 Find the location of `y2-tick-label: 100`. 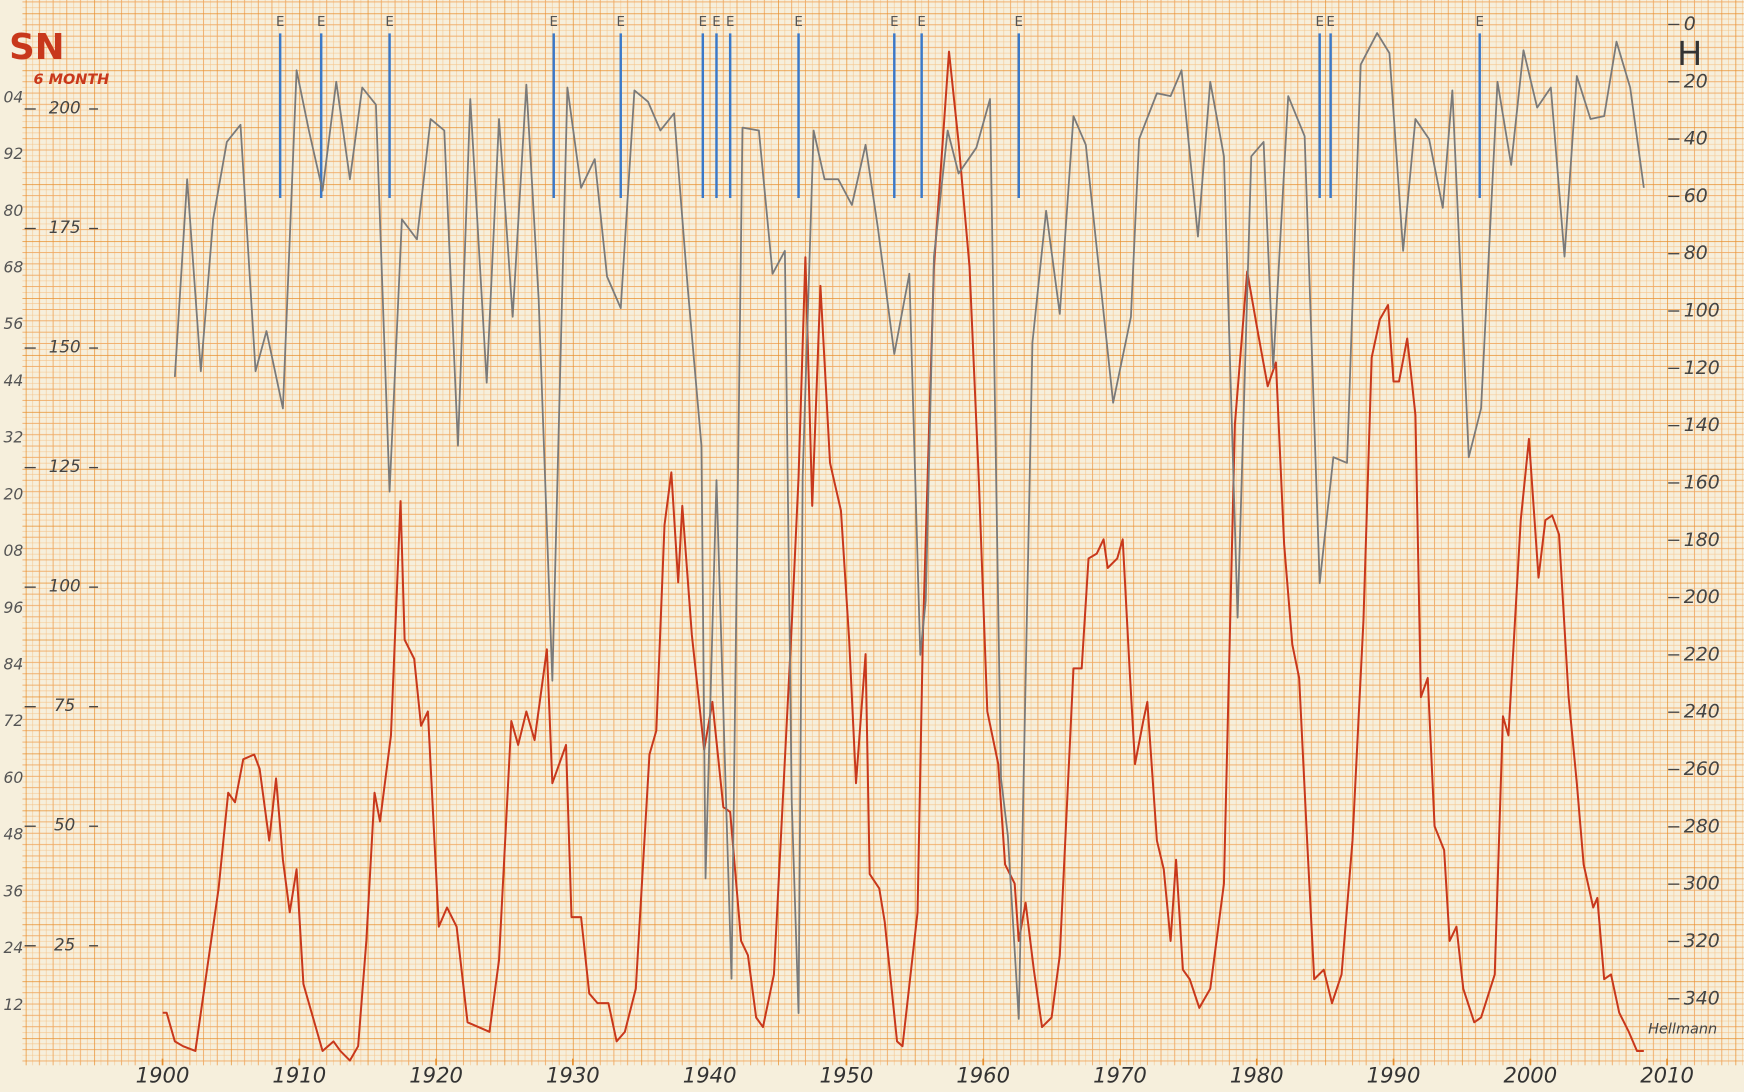

y2-tick-label: 100 is located at coordinates (1702, 311).